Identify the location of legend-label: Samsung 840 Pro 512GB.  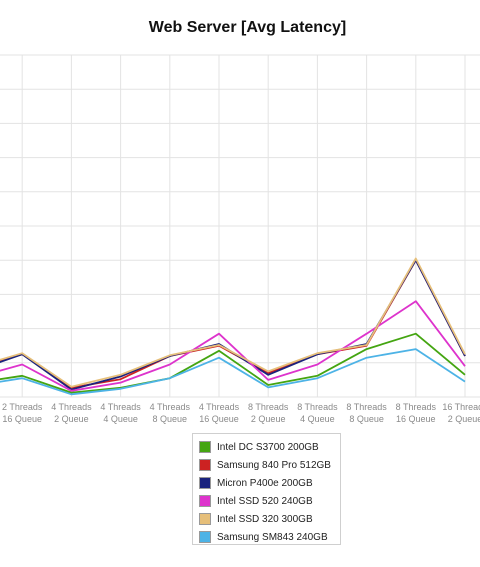
(274, 465).